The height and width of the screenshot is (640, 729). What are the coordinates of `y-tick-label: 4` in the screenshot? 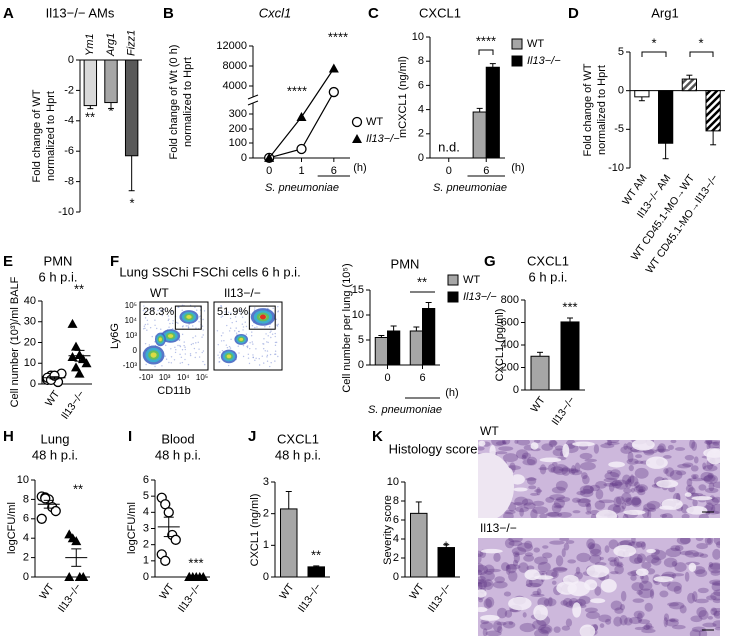 It's located at (26, 538).